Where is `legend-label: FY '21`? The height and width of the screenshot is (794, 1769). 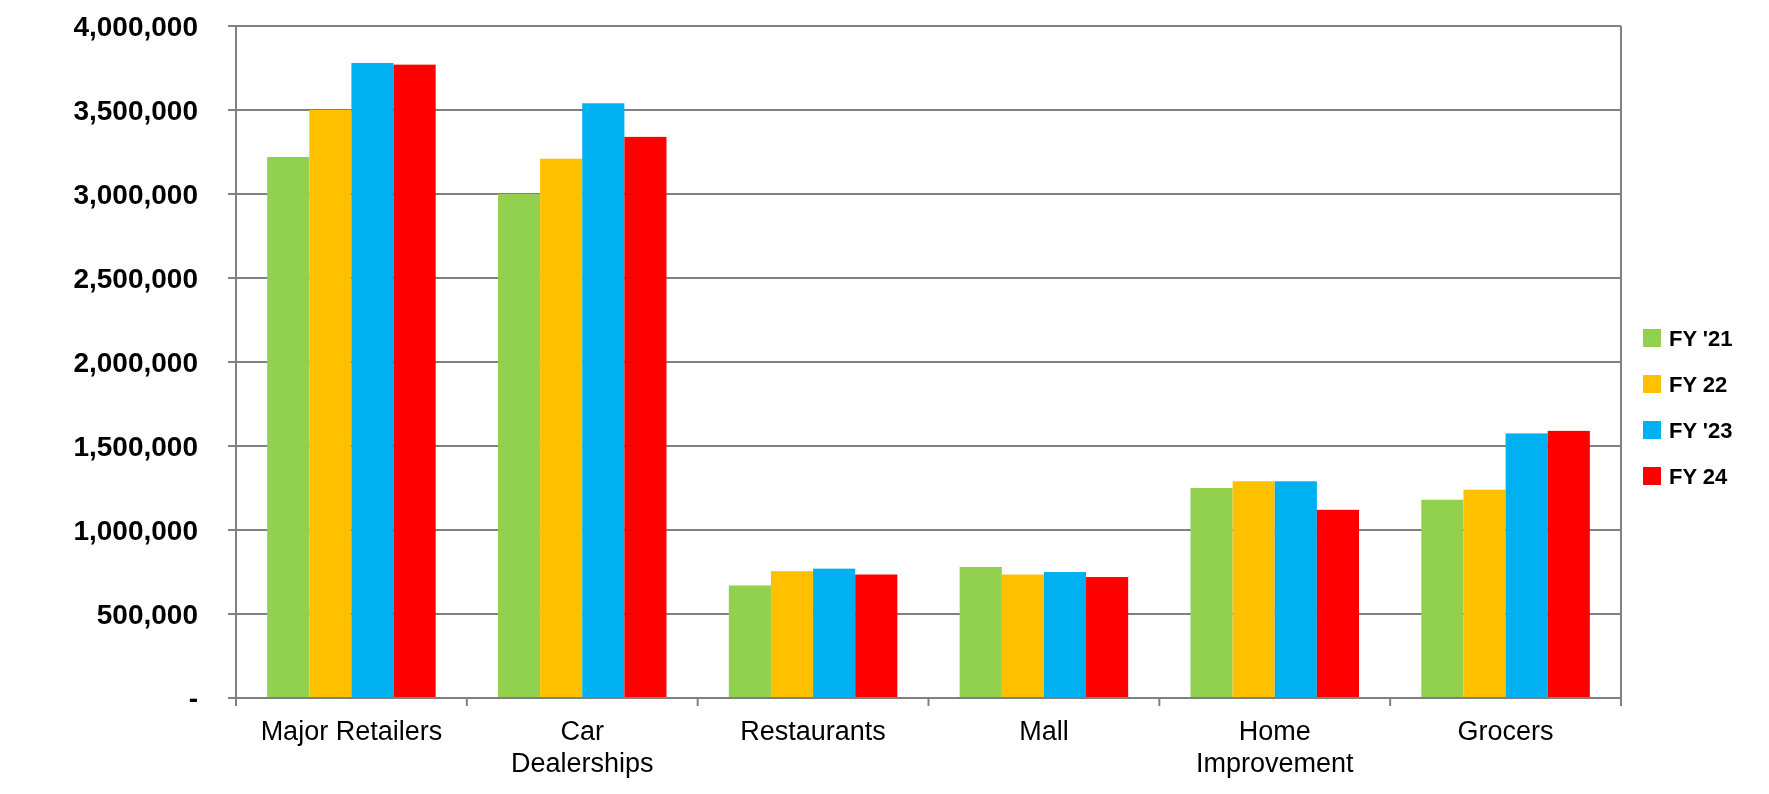
legend-label: FY '21 is located at coordinates (1701, 338).